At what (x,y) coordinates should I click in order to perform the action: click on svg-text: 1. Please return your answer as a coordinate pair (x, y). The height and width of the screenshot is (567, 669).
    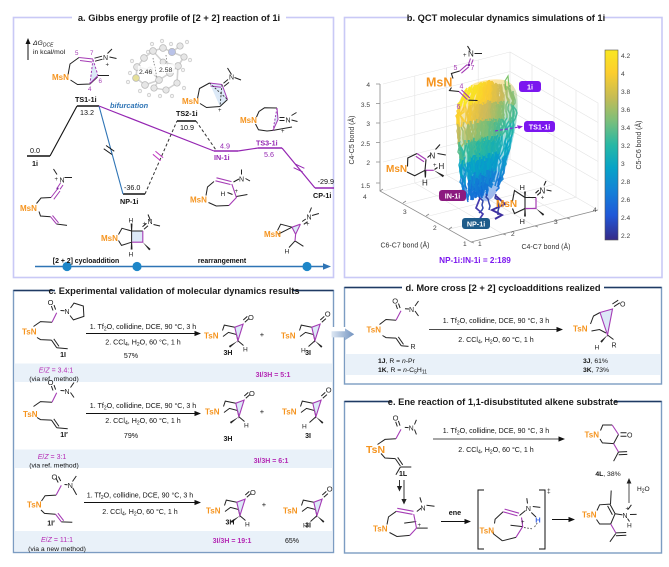
    Looking at the image, I should click on (480, 244).